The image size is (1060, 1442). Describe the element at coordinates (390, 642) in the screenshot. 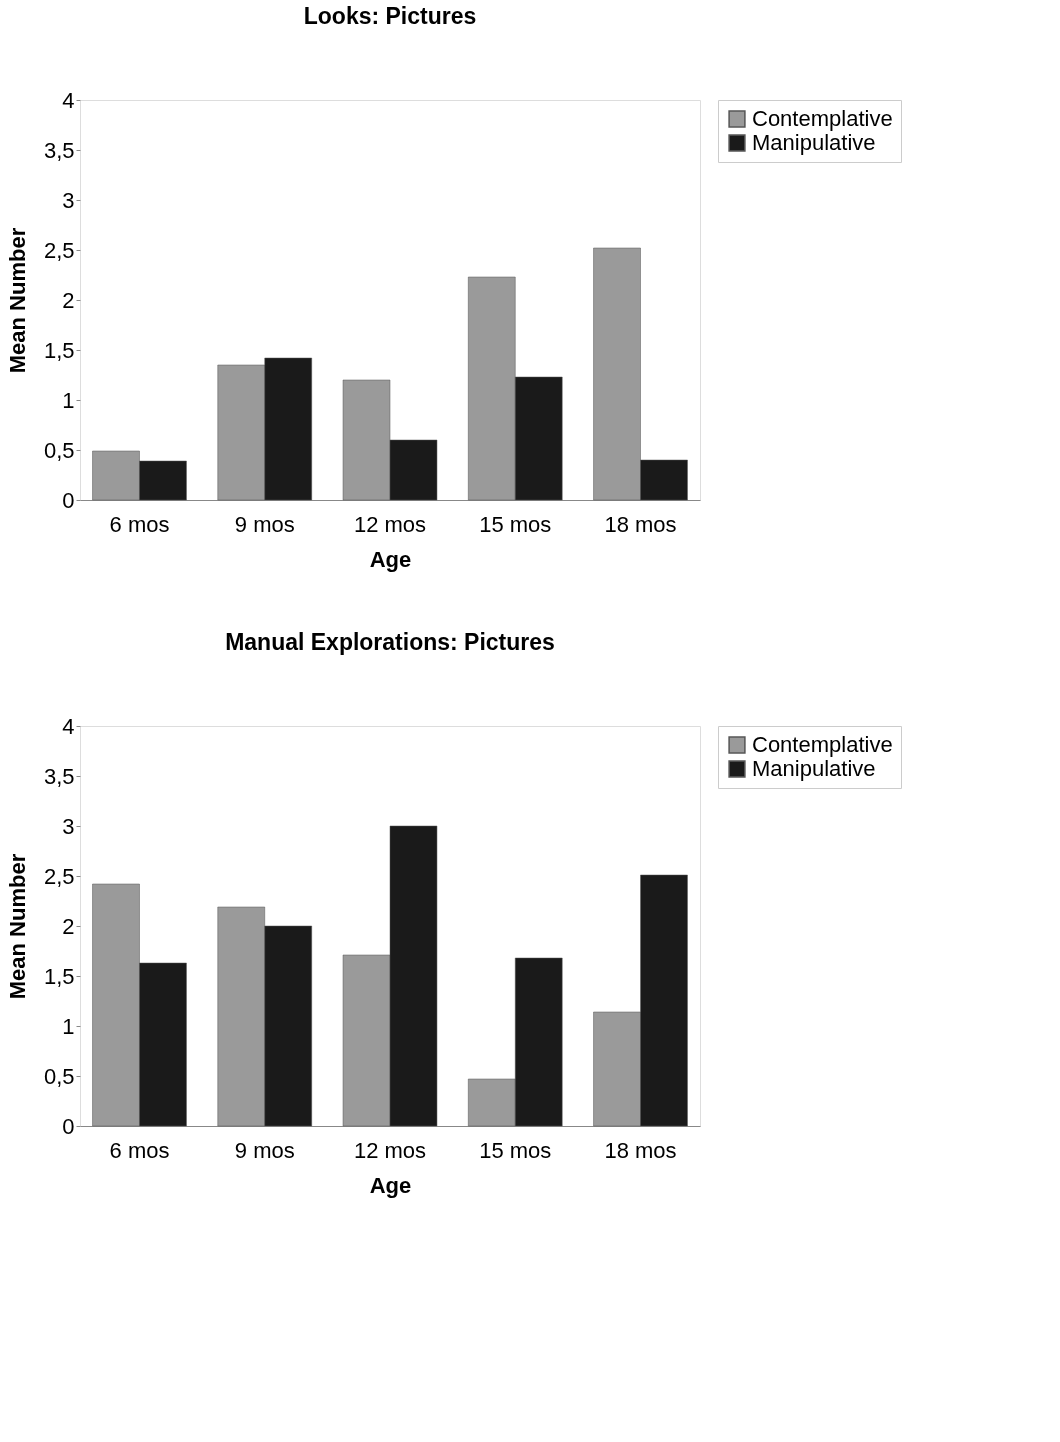

I see `chart-title: Manual Explorations: Pictures` at that location.